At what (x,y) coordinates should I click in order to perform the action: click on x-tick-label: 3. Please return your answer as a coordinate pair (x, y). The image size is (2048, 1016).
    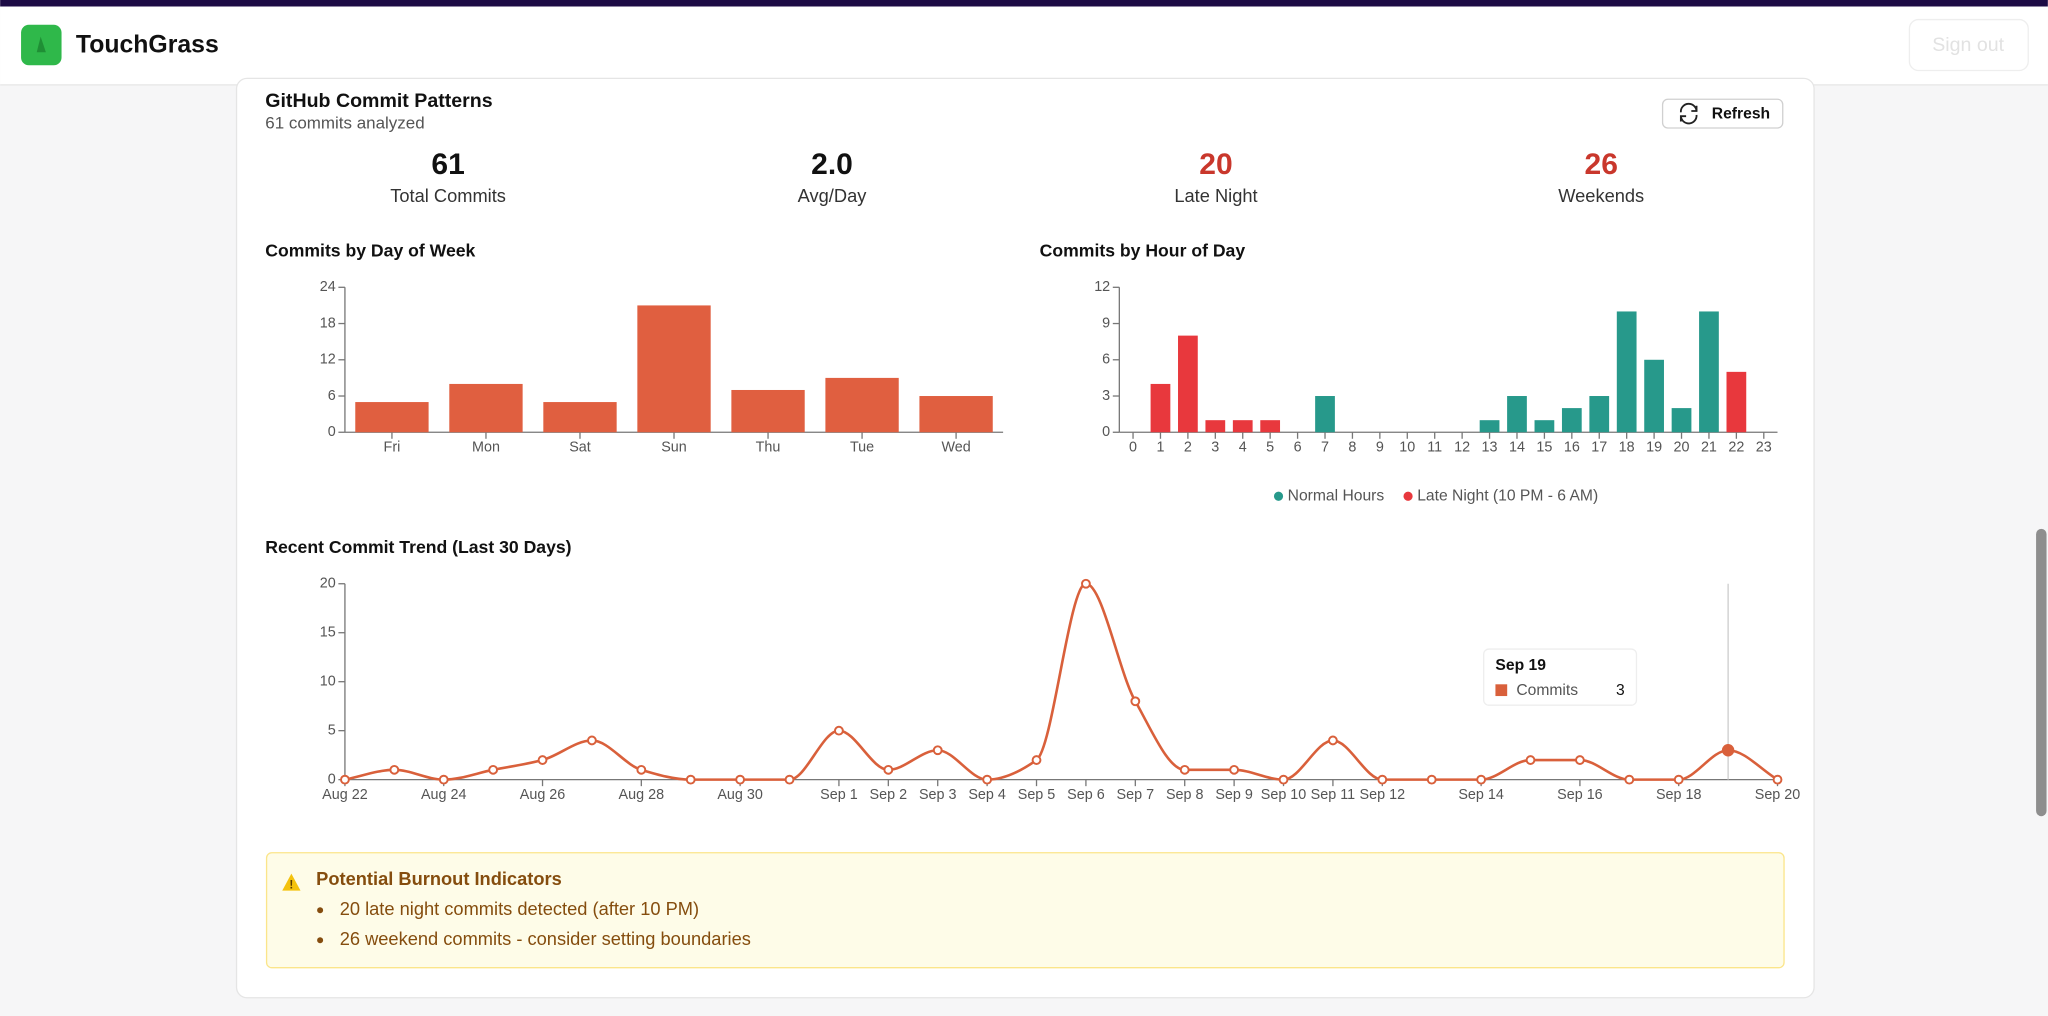
    Looking at the image, I should click on (1215, 448).